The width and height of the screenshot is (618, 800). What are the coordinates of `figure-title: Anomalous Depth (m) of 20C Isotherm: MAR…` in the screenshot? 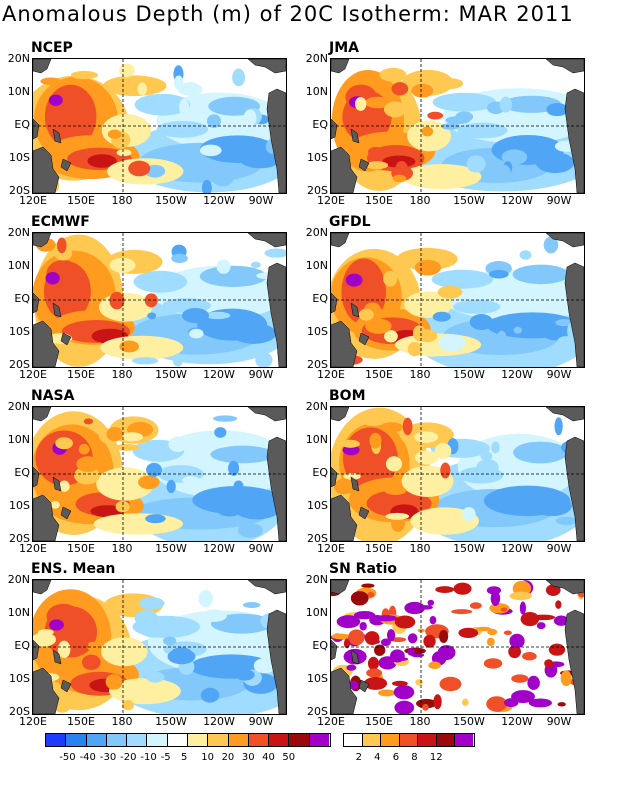 It's located at (288, 14).